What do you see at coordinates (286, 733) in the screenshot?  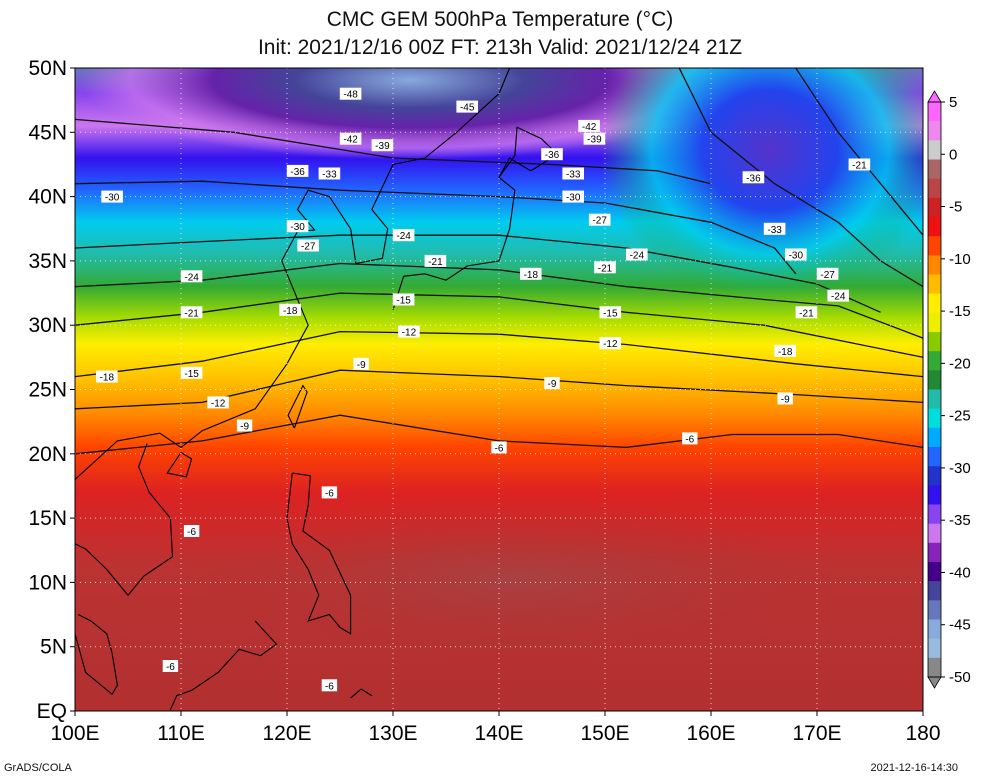 I see `lon-label: 120E` at bounding box center [286, 733].